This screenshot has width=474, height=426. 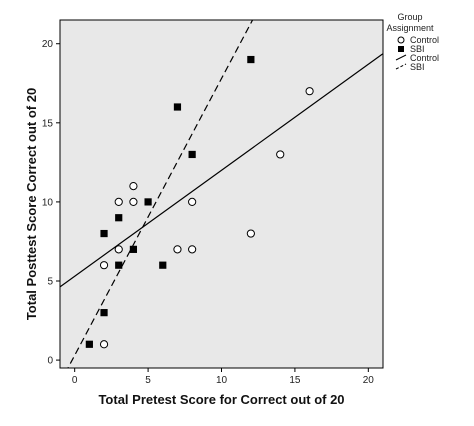 What do you see at coordinates (401, 40) in the screenshot?
I see `legend-control-marker` at bounding box center [401, 40].